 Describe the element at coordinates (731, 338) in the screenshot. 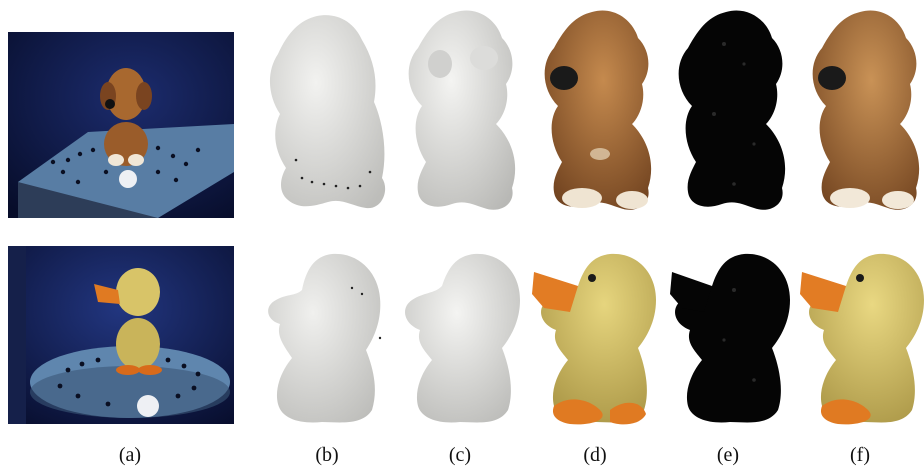

I see `duck-residual-panel` at that location.